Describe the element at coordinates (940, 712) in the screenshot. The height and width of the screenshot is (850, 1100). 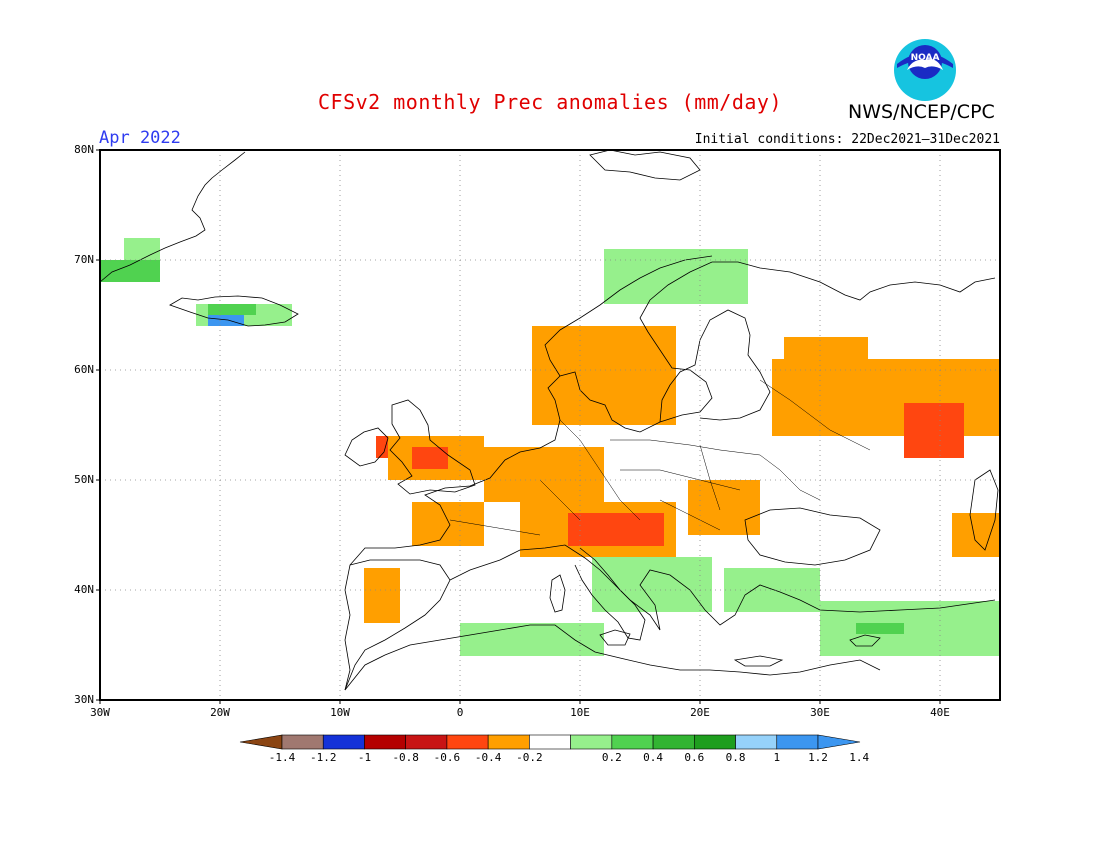
I see `lon-label: 40E` at that location.